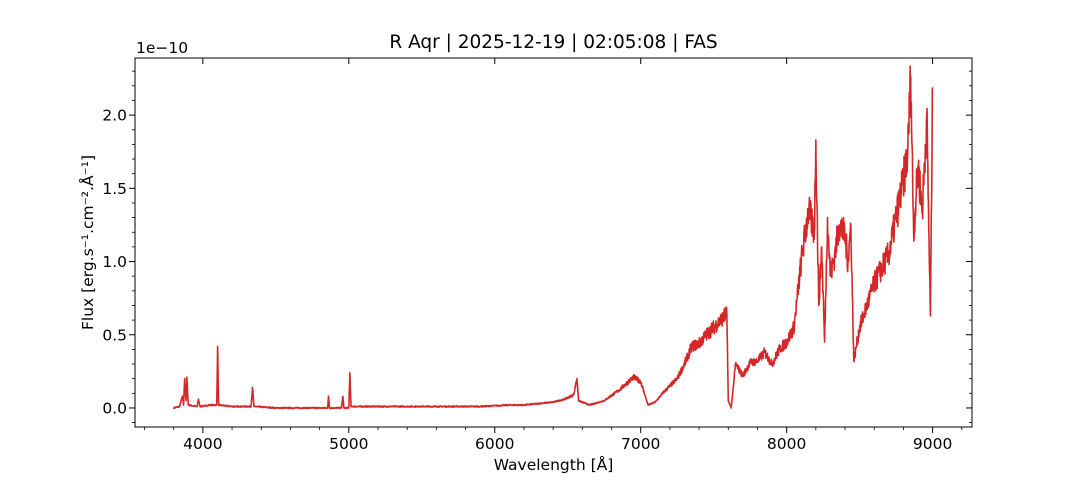  Describe the element at coordinates (348, 444) in the screenshot. I see `x-tick-label: 5000` at that location.